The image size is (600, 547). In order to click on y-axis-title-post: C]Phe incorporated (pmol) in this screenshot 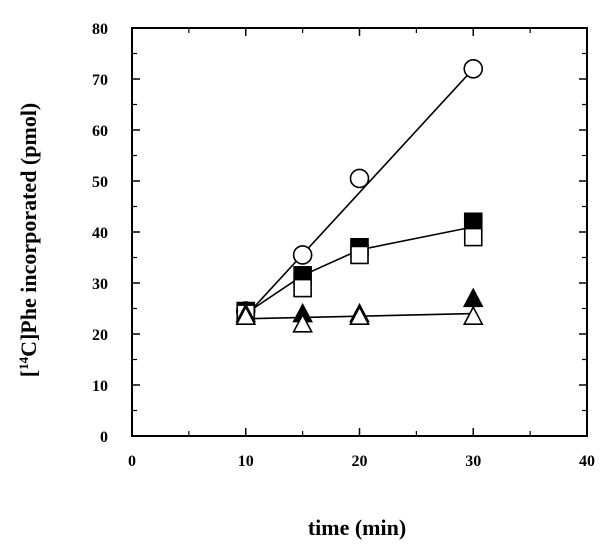, I will do `click(28, 230)`.